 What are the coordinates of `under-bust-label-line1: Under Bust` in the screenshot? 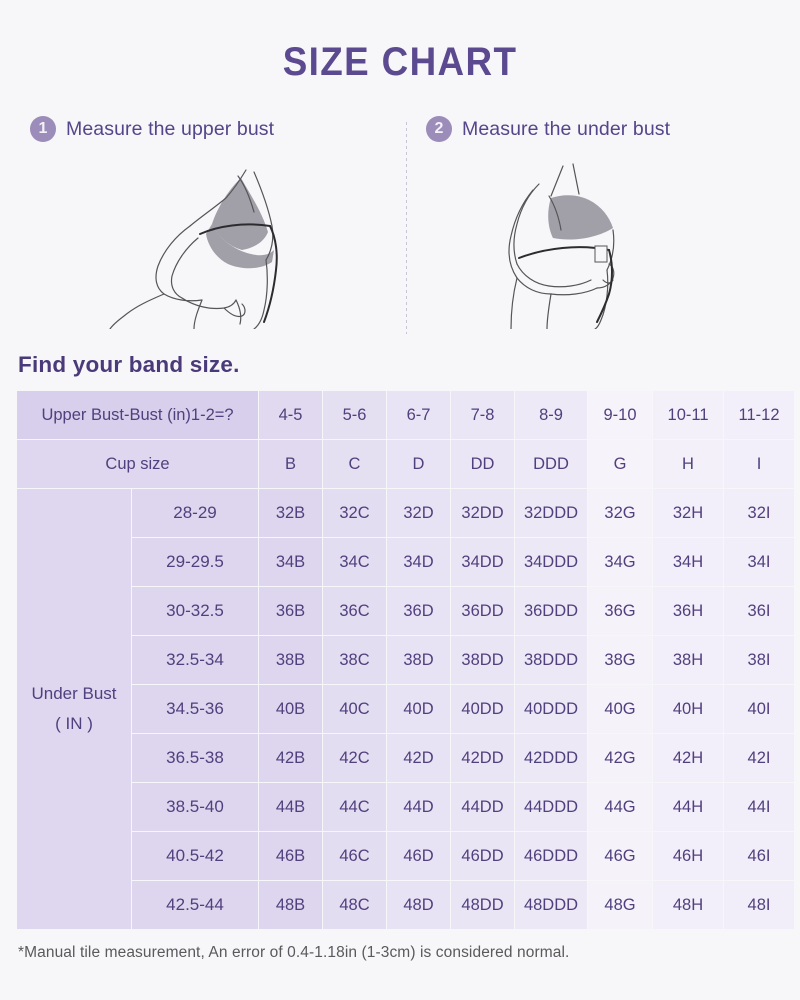 It's located at (74, 694).